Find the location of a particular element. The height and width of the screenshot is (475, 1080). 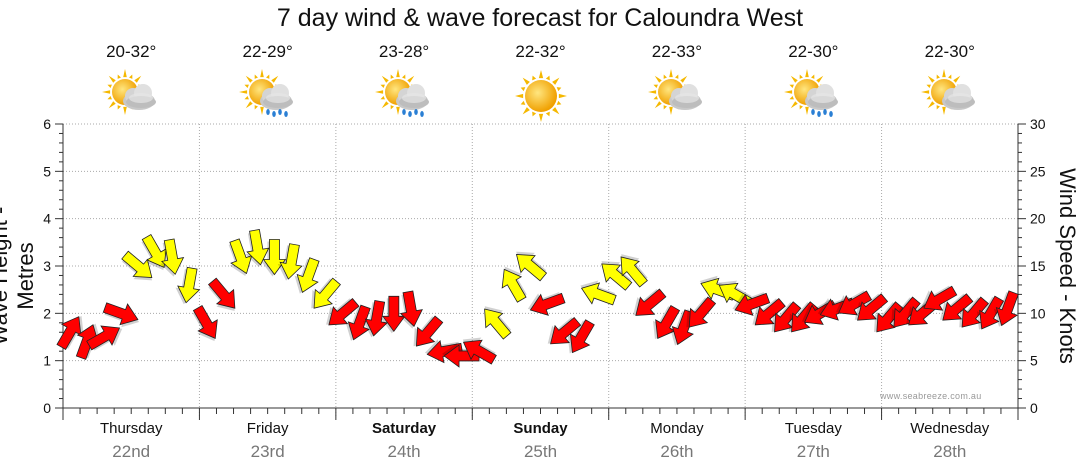

sun-icon is located at coordinates (540, 96).